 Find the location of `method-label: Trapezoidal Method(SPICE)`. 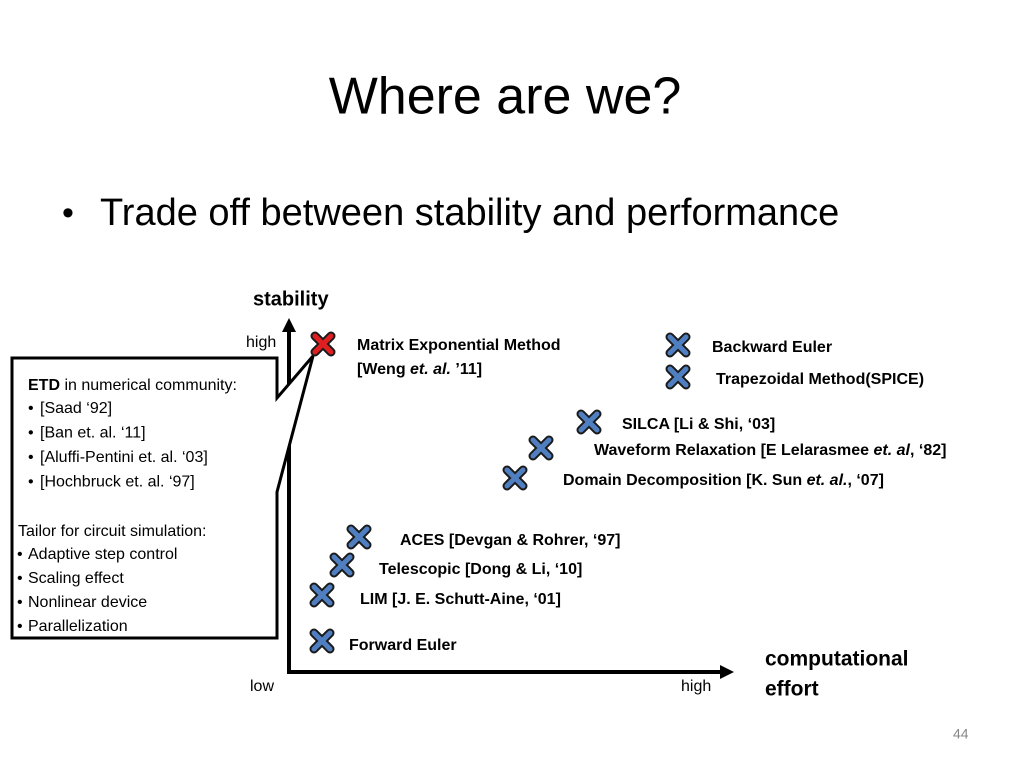

method-label: Trapezoidal Method(SPICE) is located at coordinates (820, 379).